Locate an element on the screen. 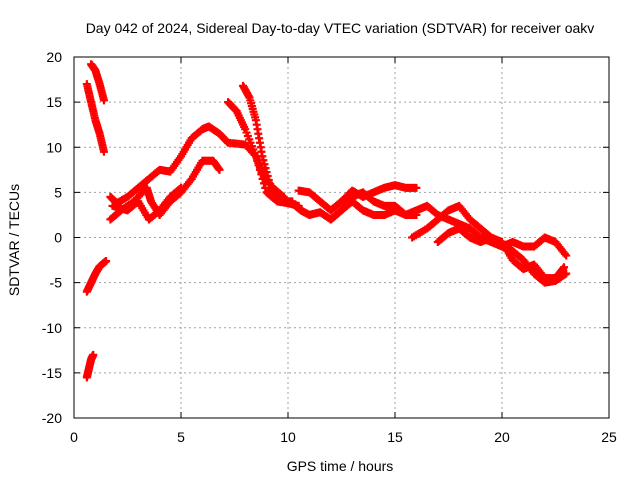 The width and height of the screenshot is (640, 480). y-tick-label: 20 is located at coordinates (54, 57).